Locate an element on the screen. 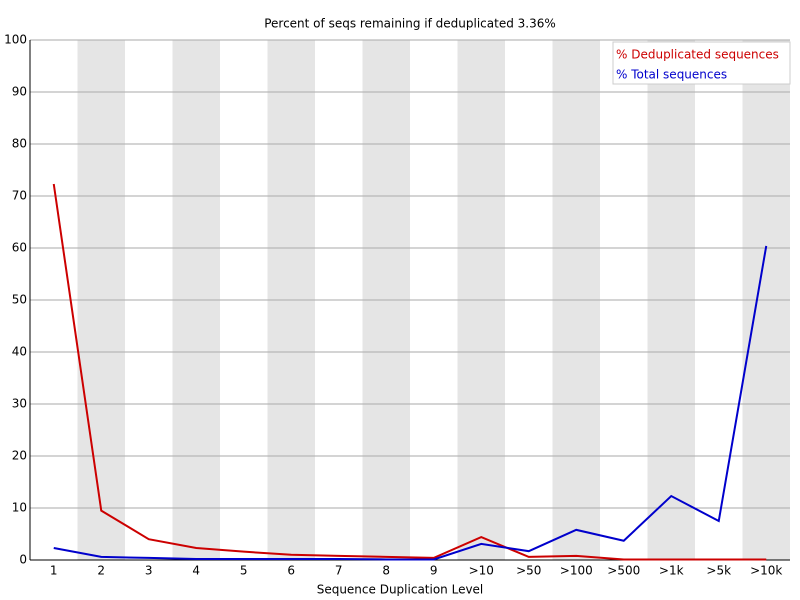  y-tick-label: 90 is located at coordinates (19, 92).